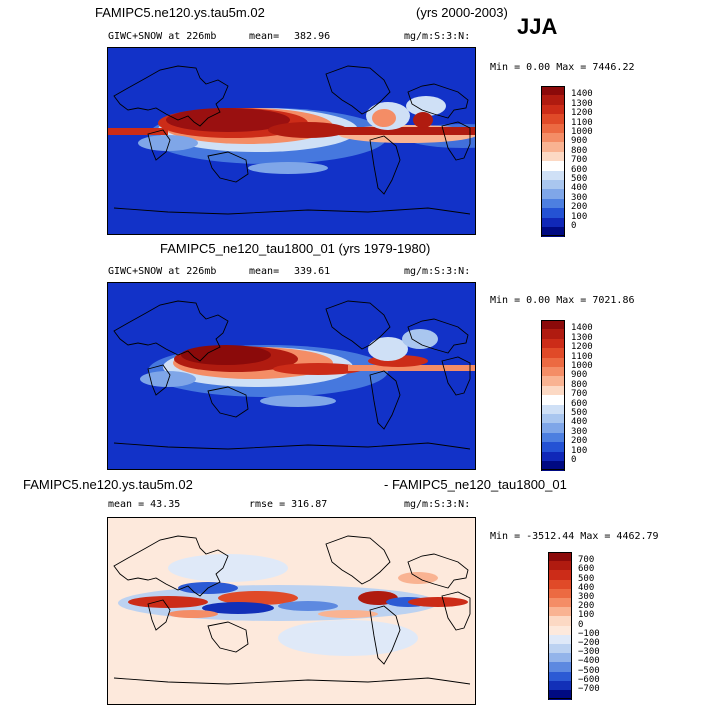 The height and width of the screenshot is (713, 710). I want to click on panel3-mean: mean = 43.35, so click(144, 504).